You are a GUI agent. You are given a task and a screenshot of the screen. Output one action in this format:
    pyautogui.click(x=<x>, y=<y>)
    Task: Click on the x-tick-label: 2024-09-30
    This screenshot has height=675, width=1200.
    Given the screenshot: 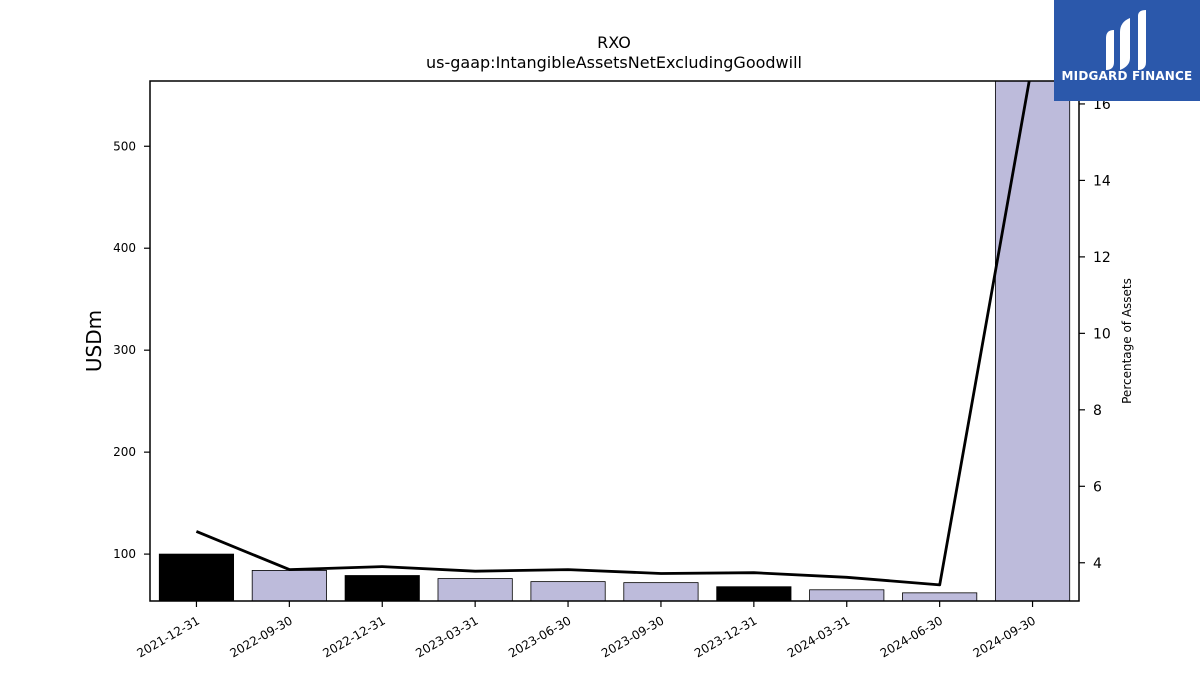 What is the action you would take?
    pyautogui.click(x=1004, y=636)
    